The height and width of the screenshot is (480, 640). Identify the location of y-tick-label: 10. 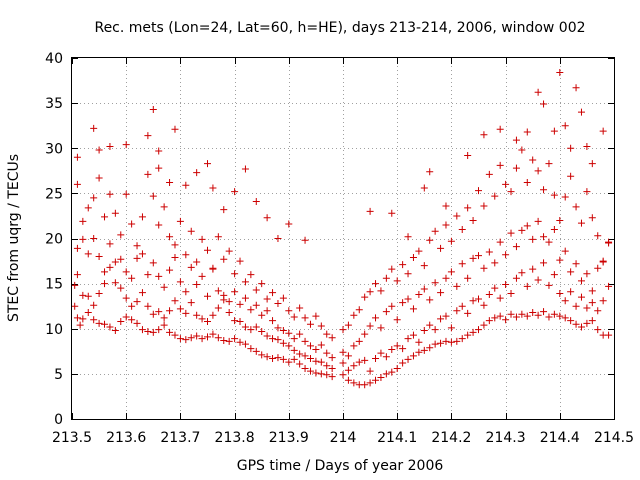
(54, 330).